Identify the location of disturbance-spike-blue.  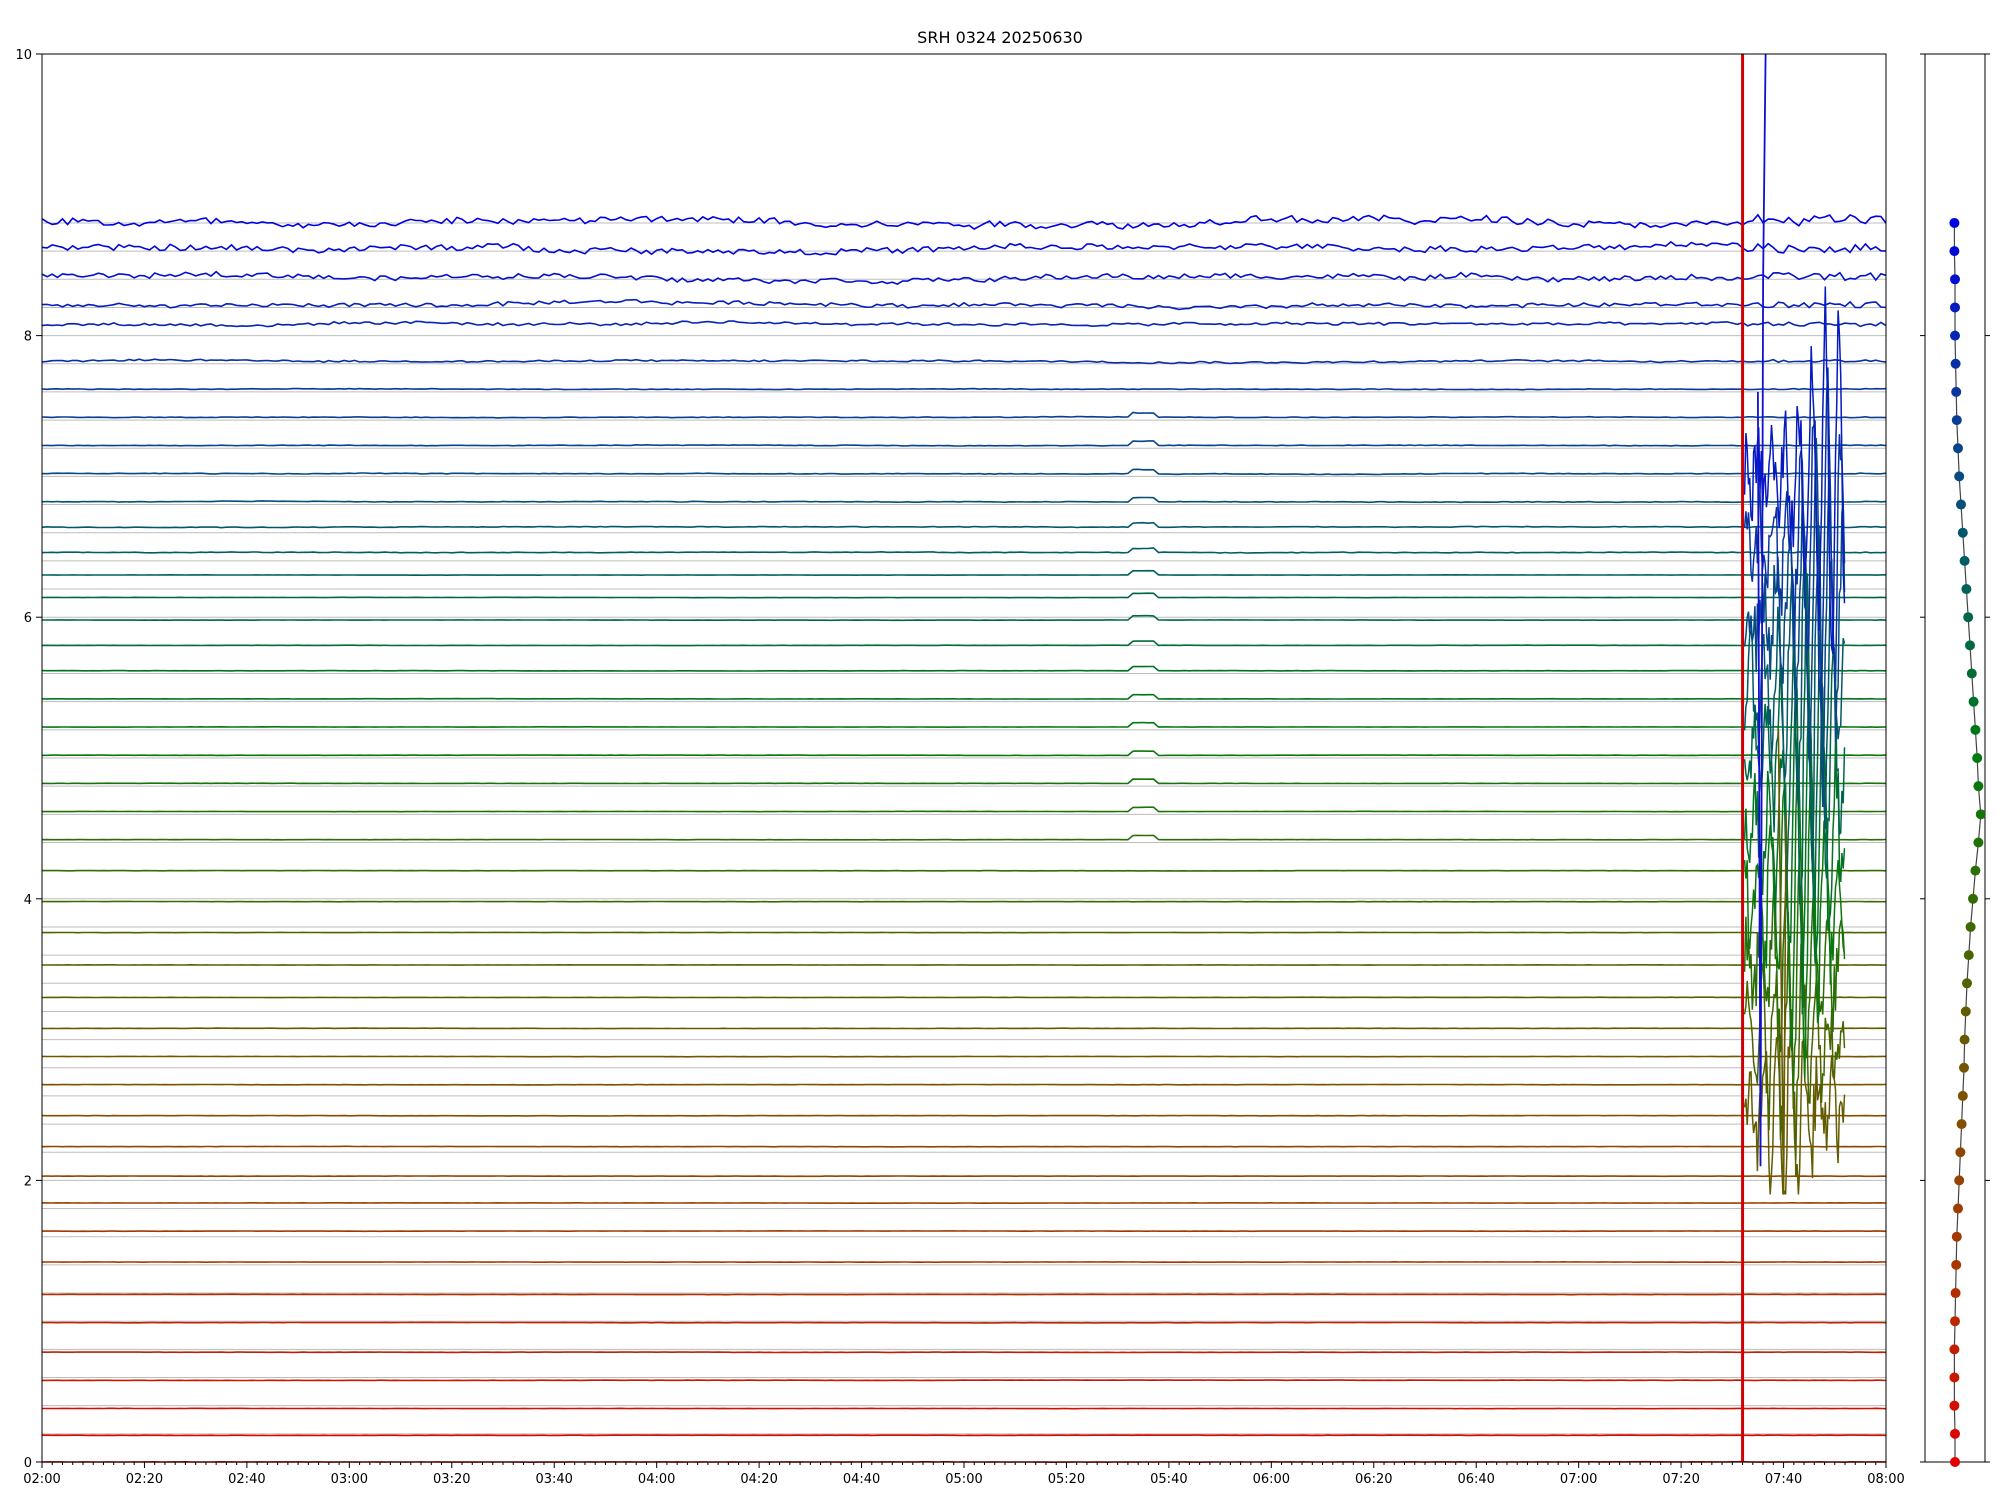
(1762, 610).